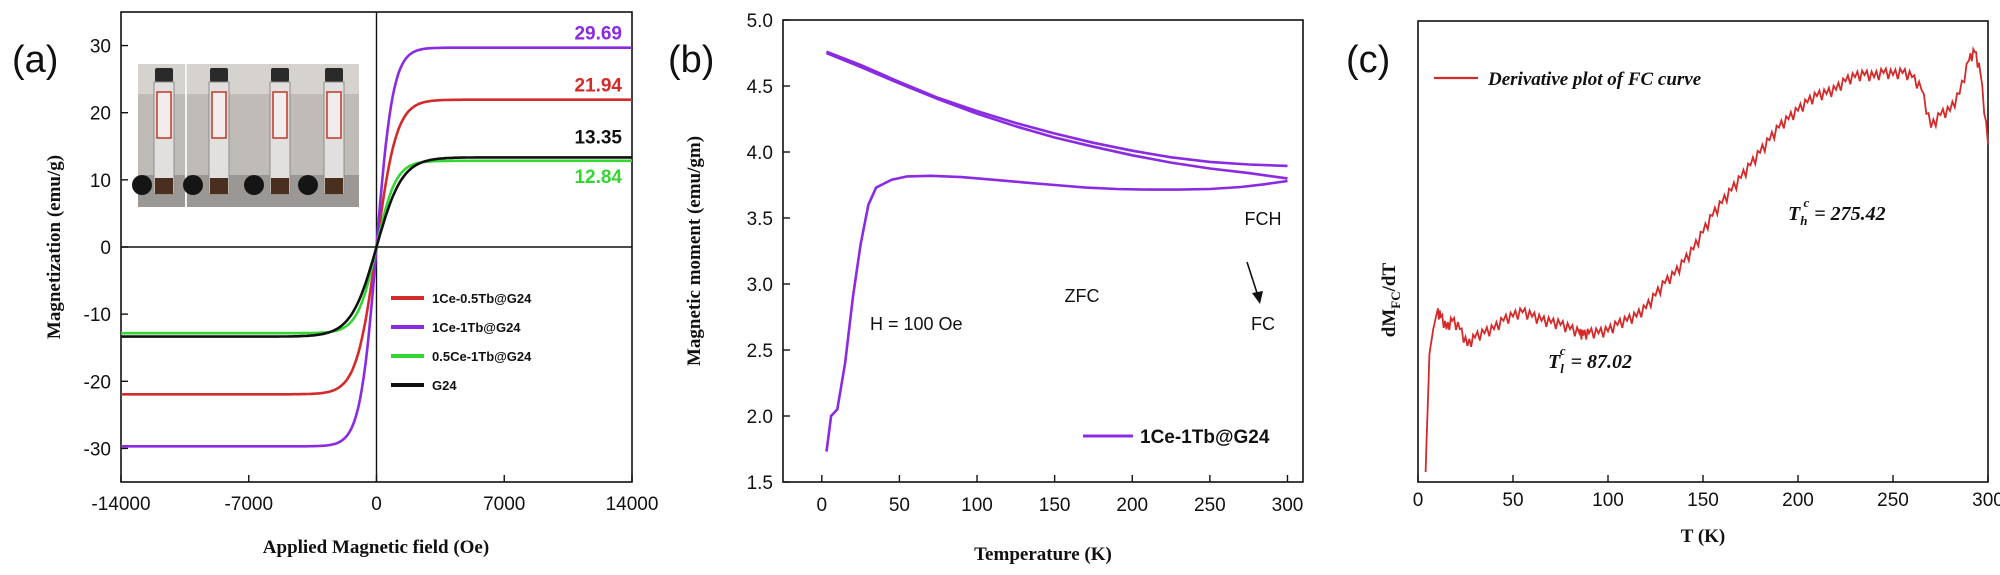  What do you see at coordinates (1389, 277) in the screenshot?
I see `panel-c-ylabel-tail: /dT` at bounding box center [1389, 277].